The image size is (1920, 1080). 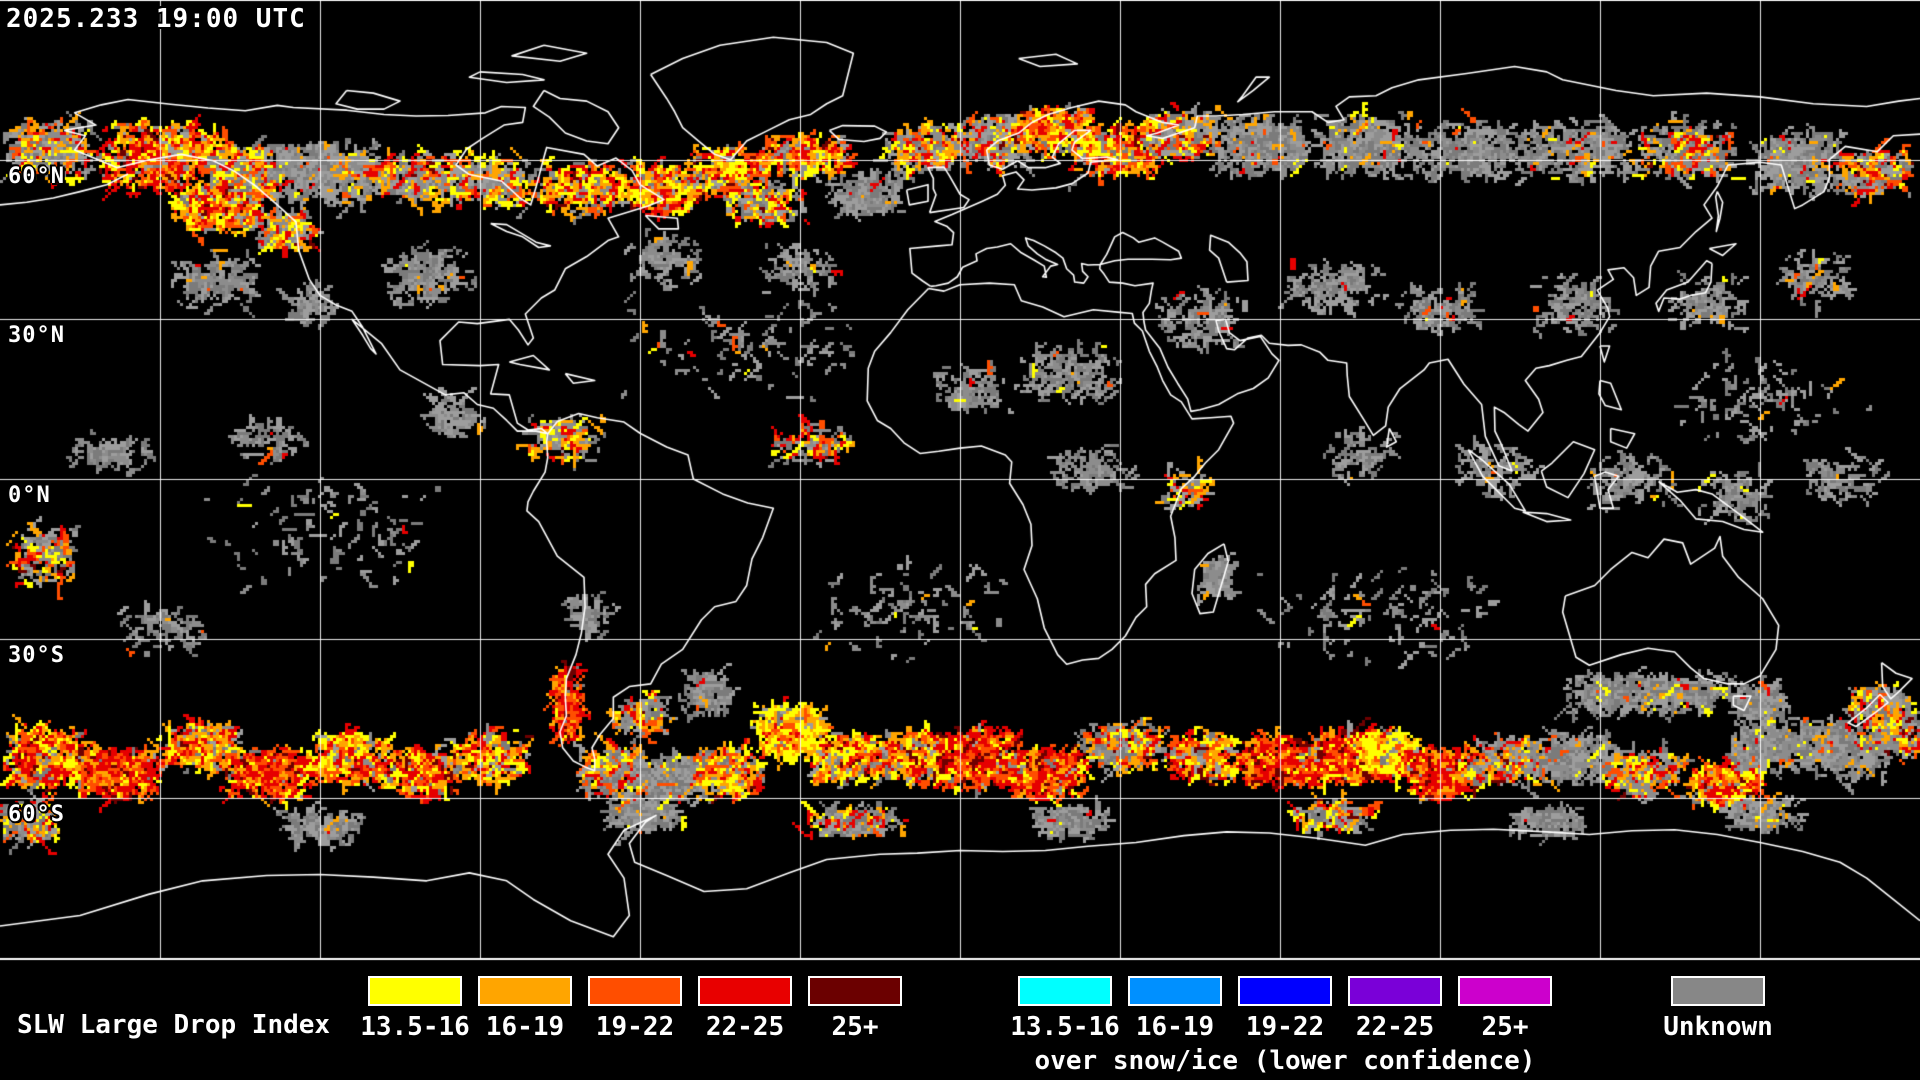 What do you see at coordinates (36, 814) in the screenshot?
I see `latitude-label: 60°S` at bounding box center [36, 814].